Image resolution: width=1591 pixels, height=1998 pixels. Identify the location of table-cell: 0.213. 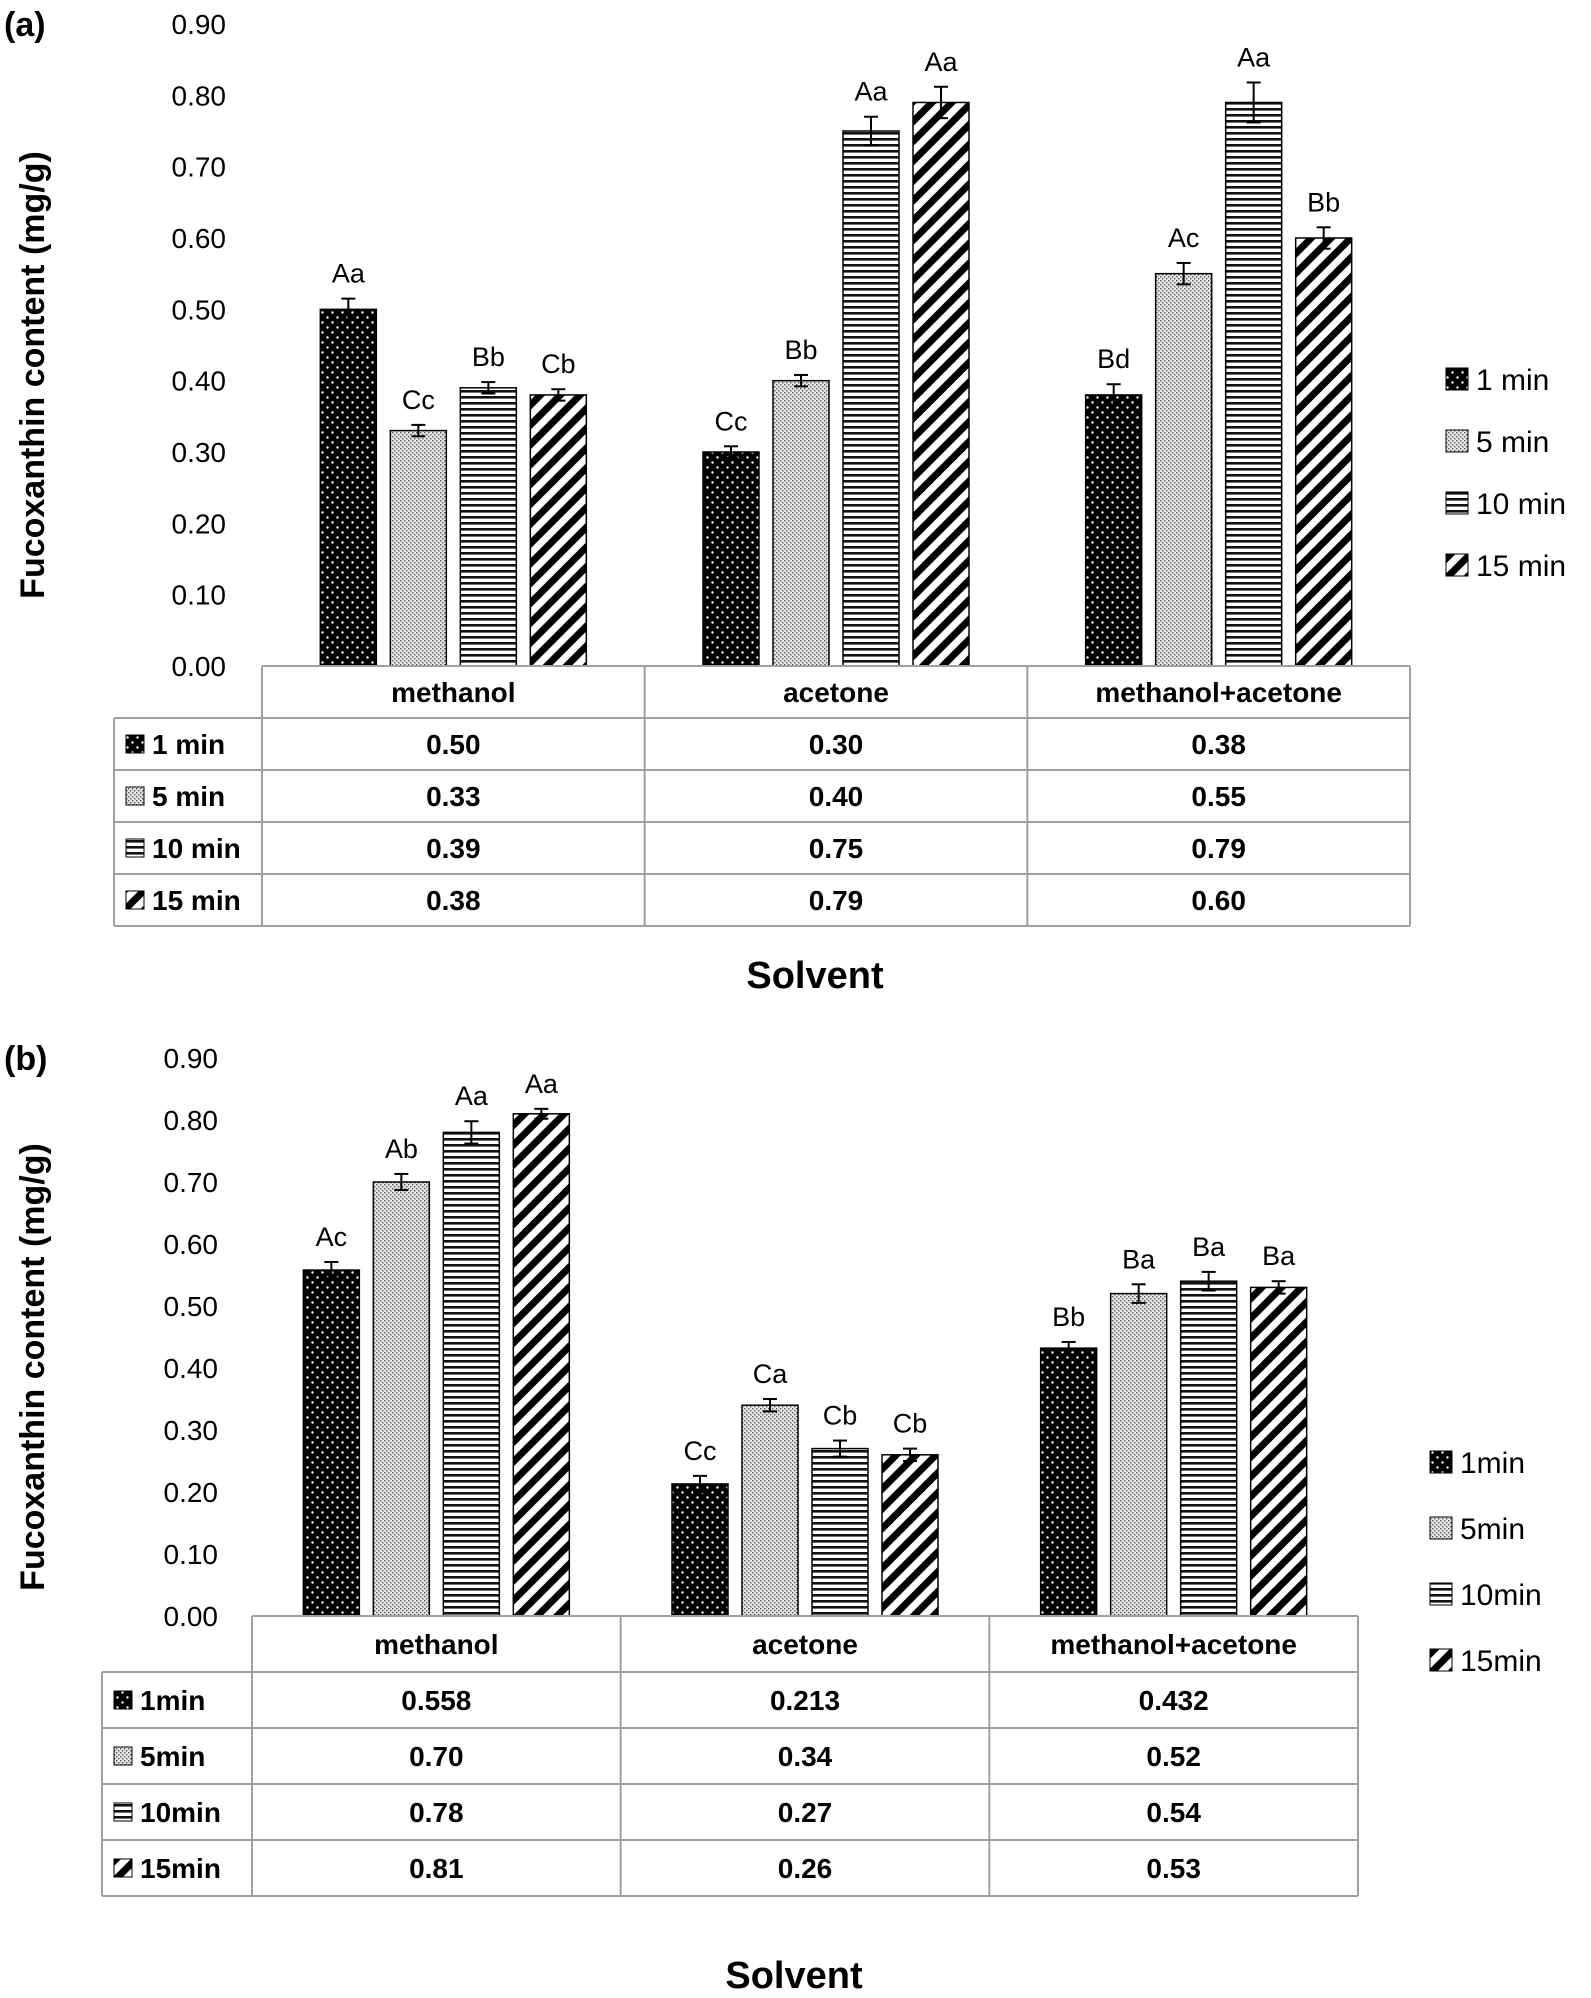
(805, 1700).